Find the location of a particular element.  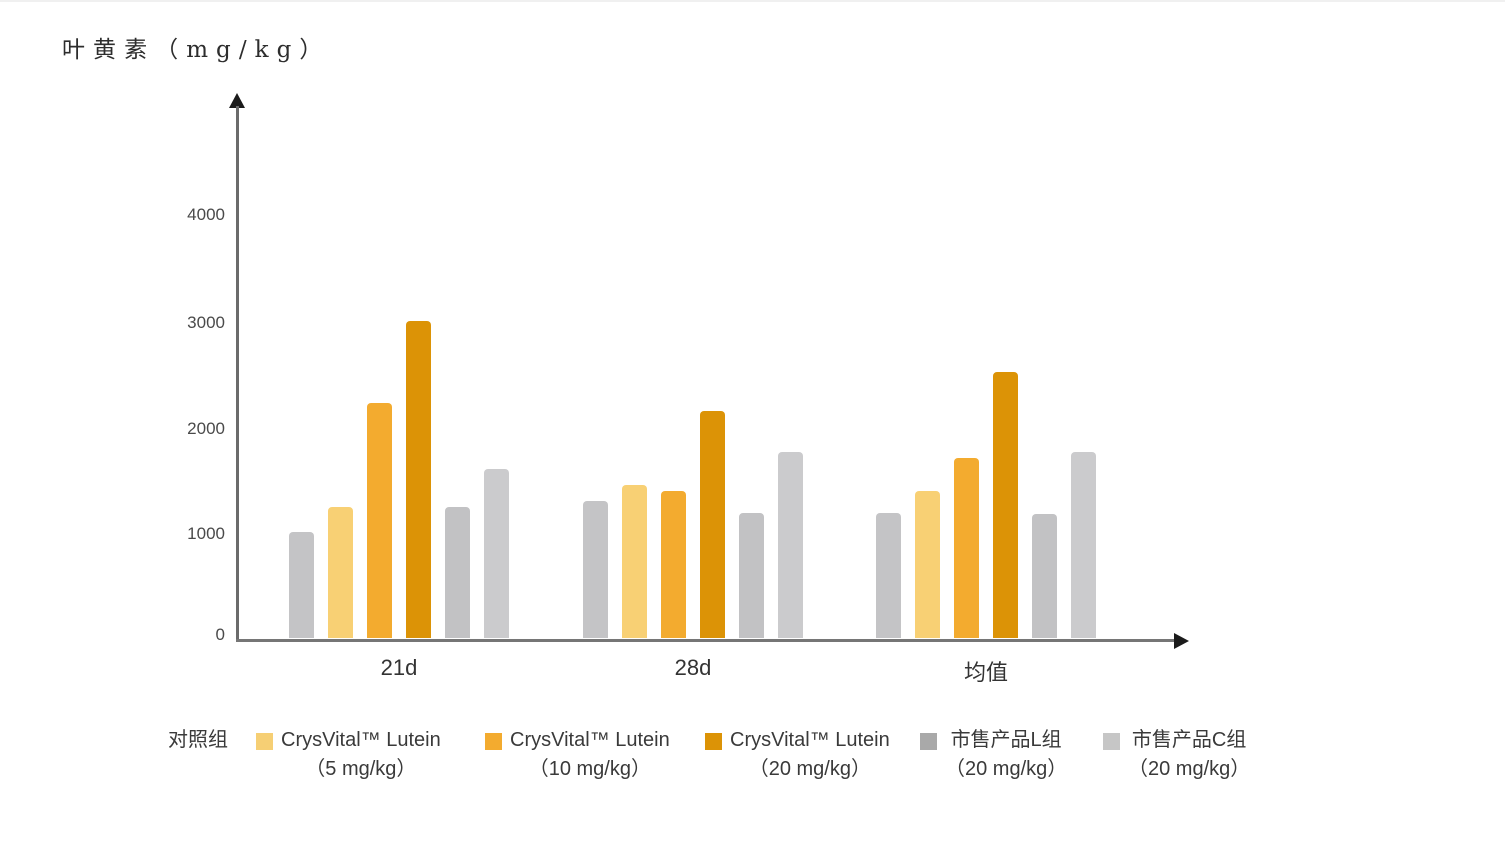

legend-item: 市售产品L组 （20 mg/kg） is located at coordinates (993, 755).